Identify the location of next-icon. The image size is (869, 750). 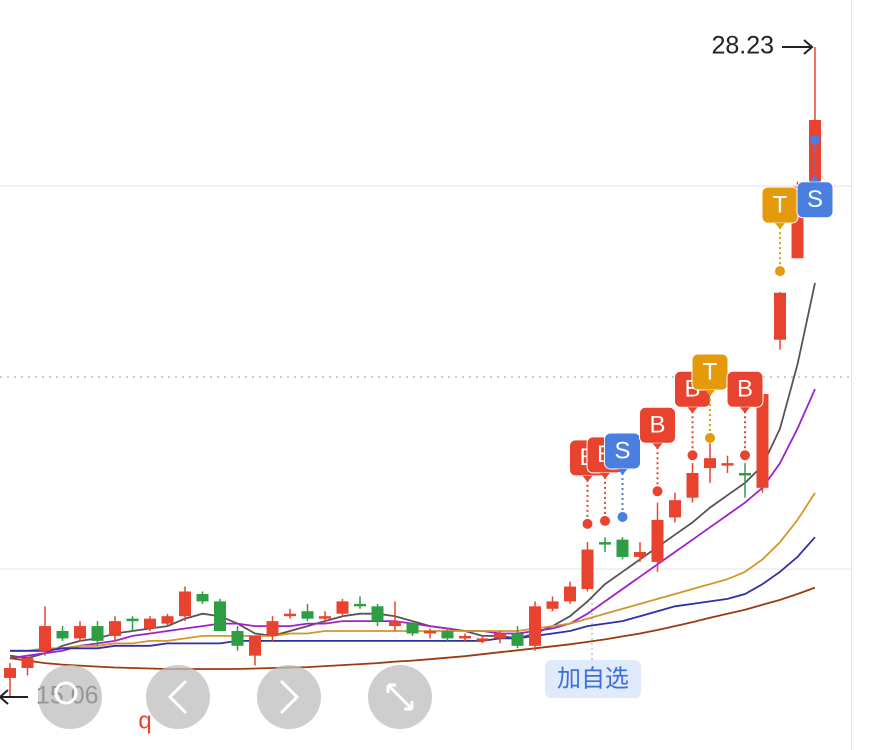
(289, 697).